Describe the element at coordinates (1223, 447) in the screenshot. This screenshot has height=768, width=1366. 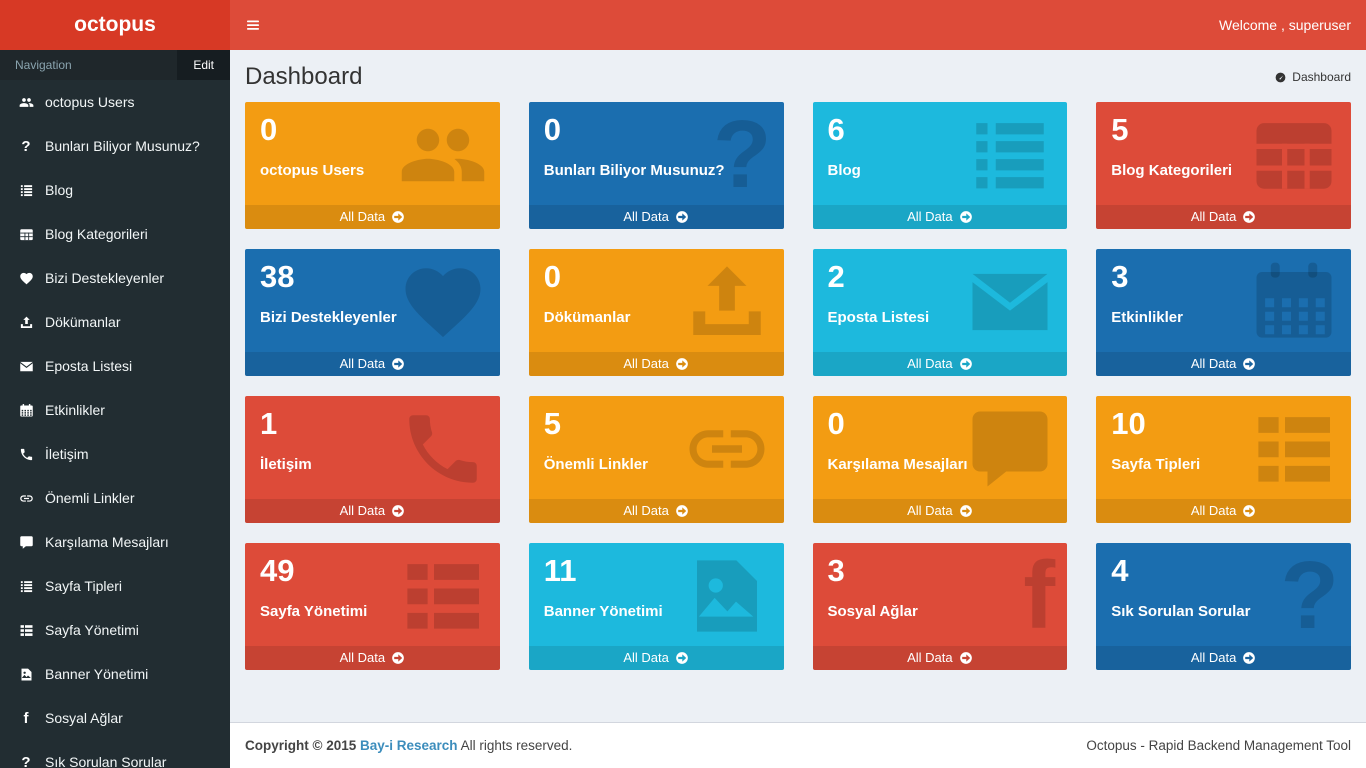
I see `tile-body: 10 Sayfa Tipleri` at that location.